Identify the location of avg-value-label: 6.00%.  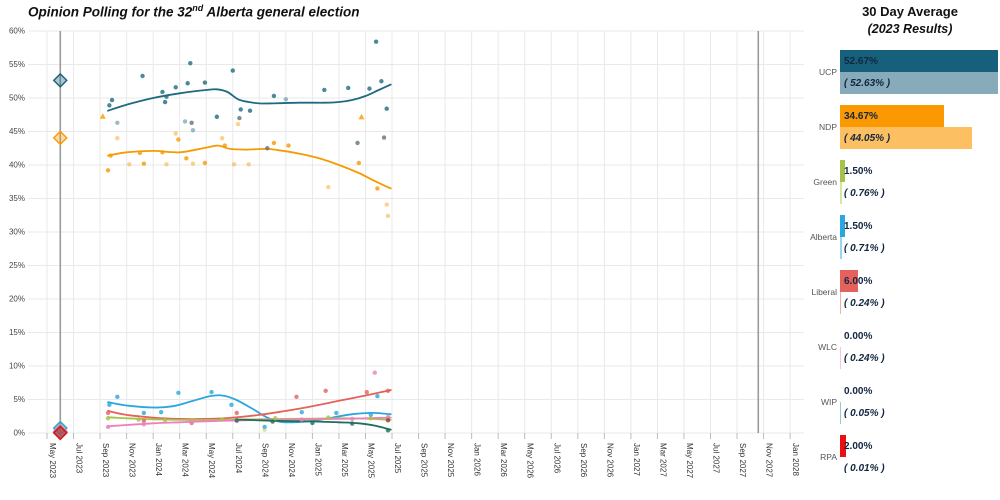
(858, 281).